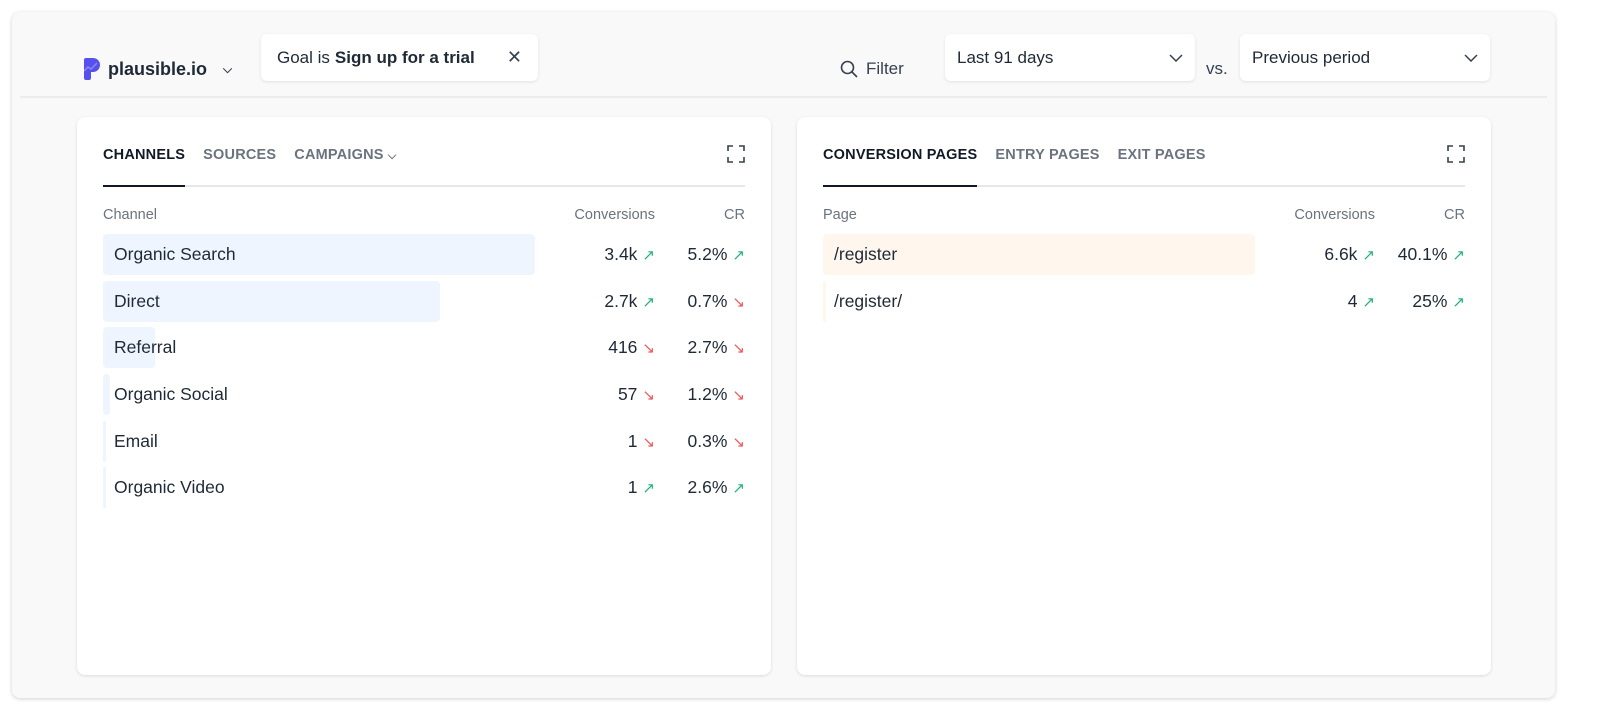 The image size is (1600, 725). What do you see at coordinates (1422, 254) in the screenshot?
I see `cr-value: 40.1%` at bounding box center [1422, 254].